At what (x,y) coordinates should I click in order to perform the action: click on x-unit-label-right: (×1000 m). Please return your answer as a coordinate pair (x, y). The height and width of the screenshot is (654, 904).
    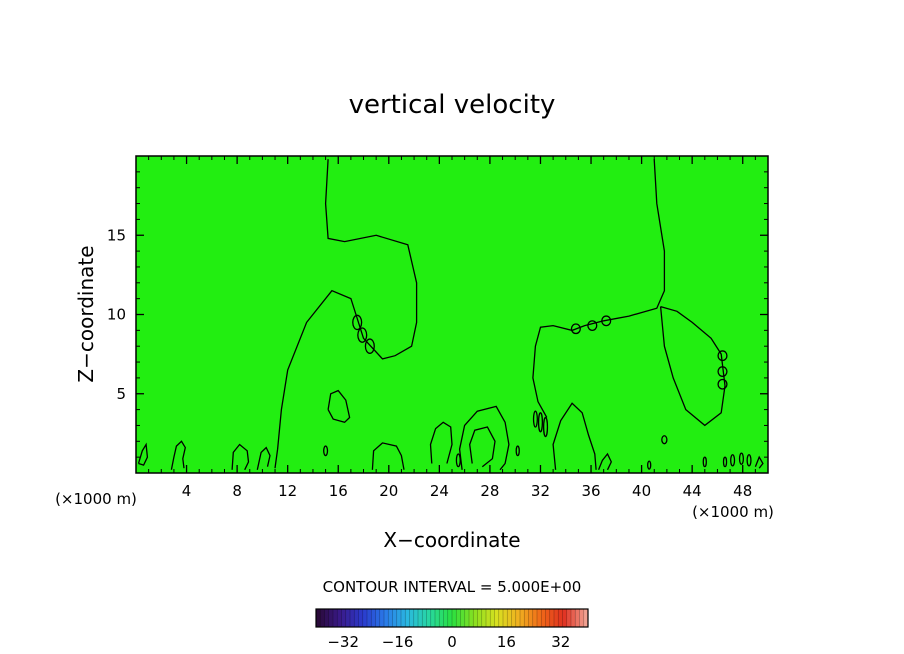
    Looking at the image, I should click on (733, 512).